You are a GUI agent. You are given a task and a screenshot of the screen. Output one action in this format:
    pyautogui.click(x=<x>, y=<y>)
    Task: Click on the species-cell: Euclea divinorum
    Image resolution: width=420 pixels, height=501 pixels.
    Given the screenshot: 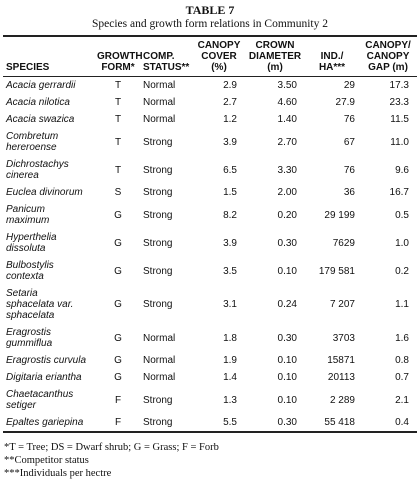 What is the action you would take?
    pyautogui.click(x=44, y=192)
    